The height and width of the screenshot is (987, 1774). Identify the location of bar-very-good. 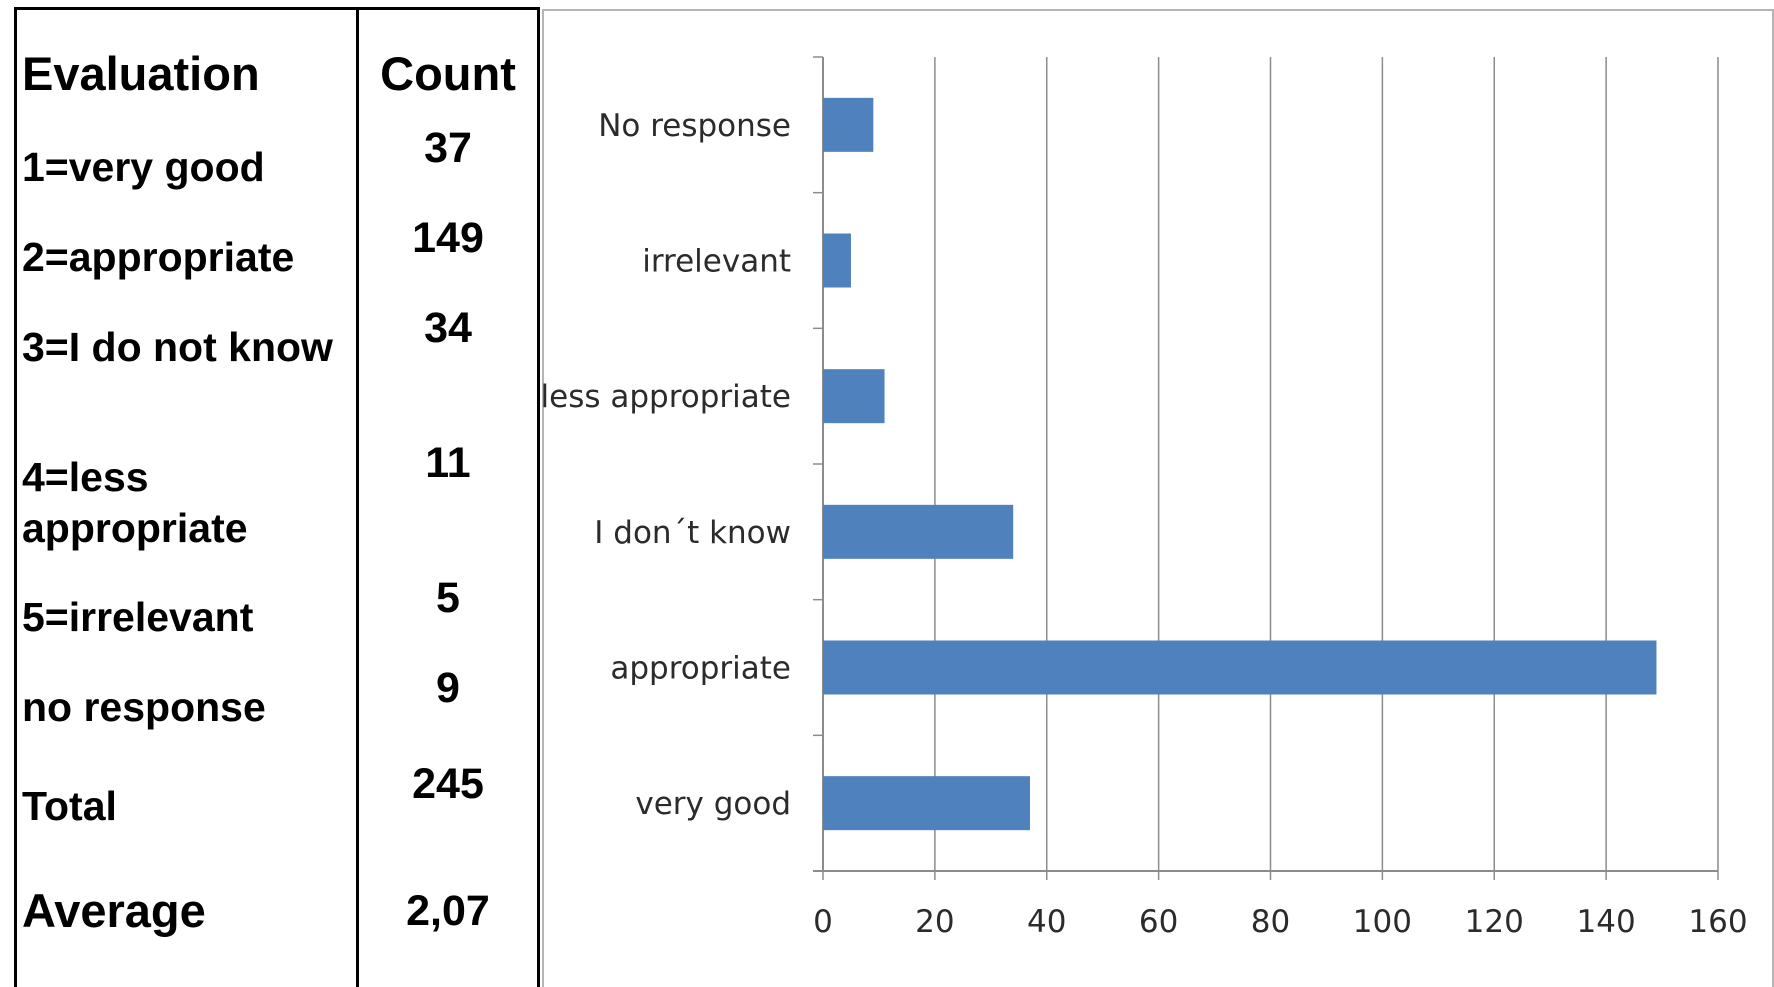
(926, 803).